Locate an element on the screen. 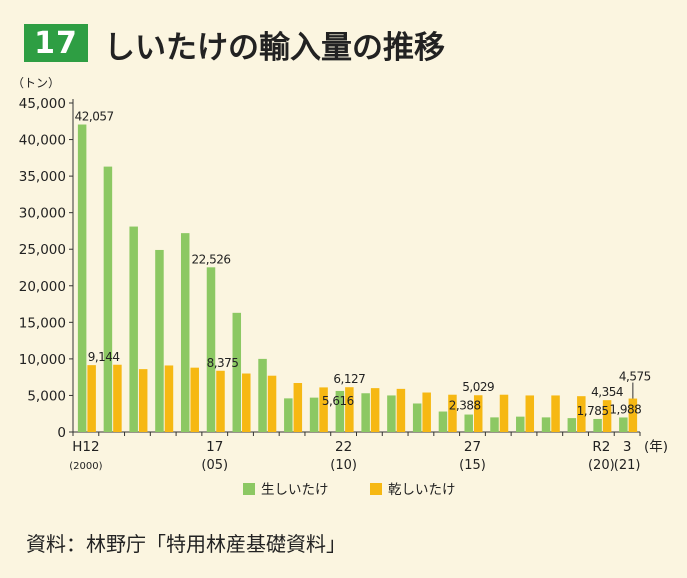 The image size is (687, 578). y-tick-label: 40,000 is located at coordinates (42, 141).